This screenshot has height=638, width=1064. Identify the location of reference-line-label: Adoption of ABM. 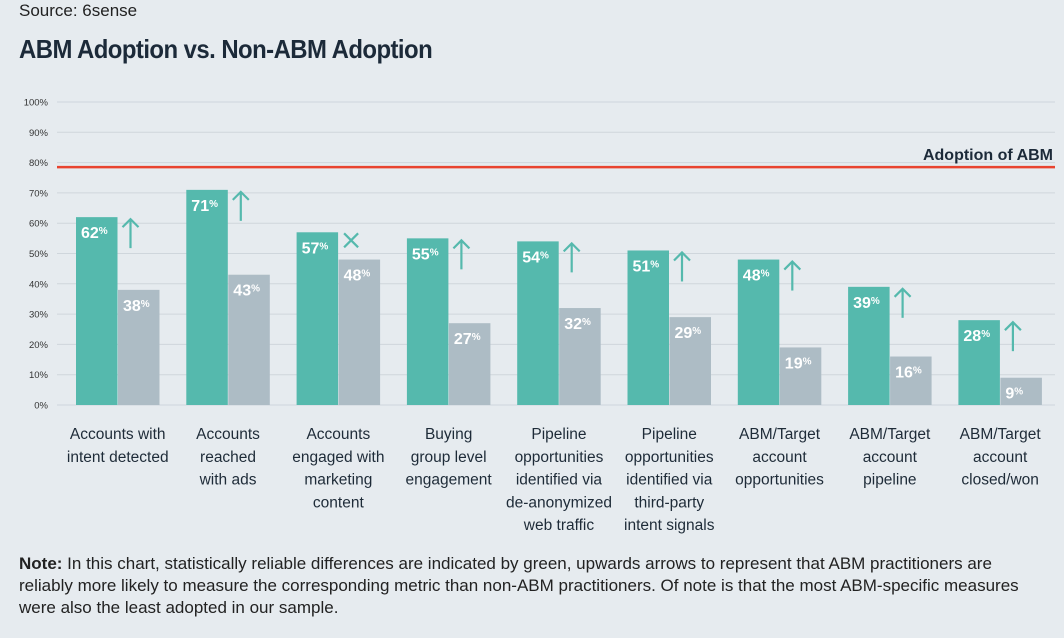
(988, 155).